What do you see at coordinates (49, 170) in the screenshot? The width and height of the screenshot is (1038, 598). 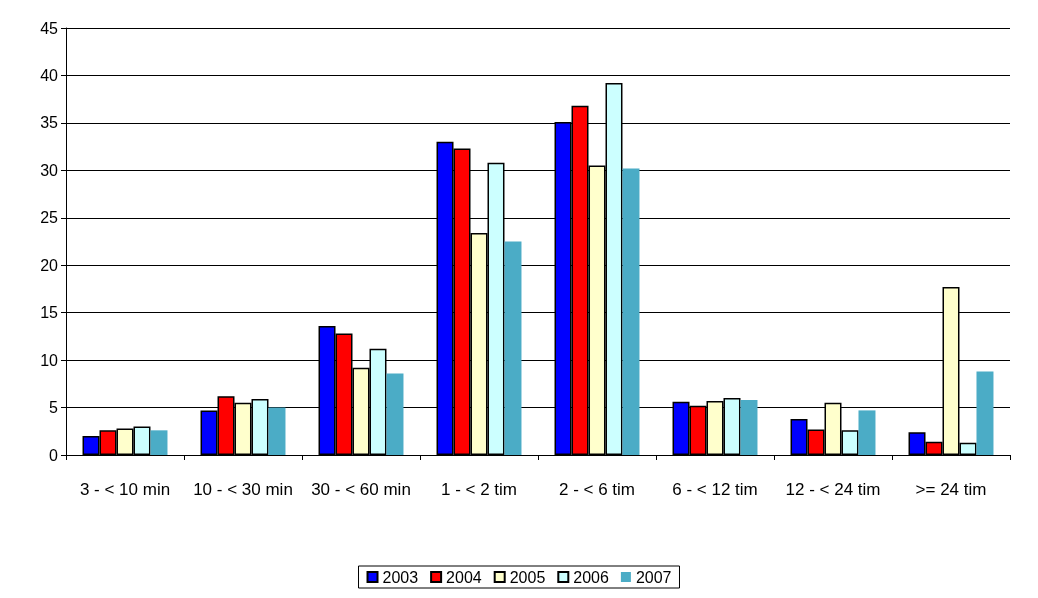 I see `y-tick-label: 30` at bounding box center [49, 170].